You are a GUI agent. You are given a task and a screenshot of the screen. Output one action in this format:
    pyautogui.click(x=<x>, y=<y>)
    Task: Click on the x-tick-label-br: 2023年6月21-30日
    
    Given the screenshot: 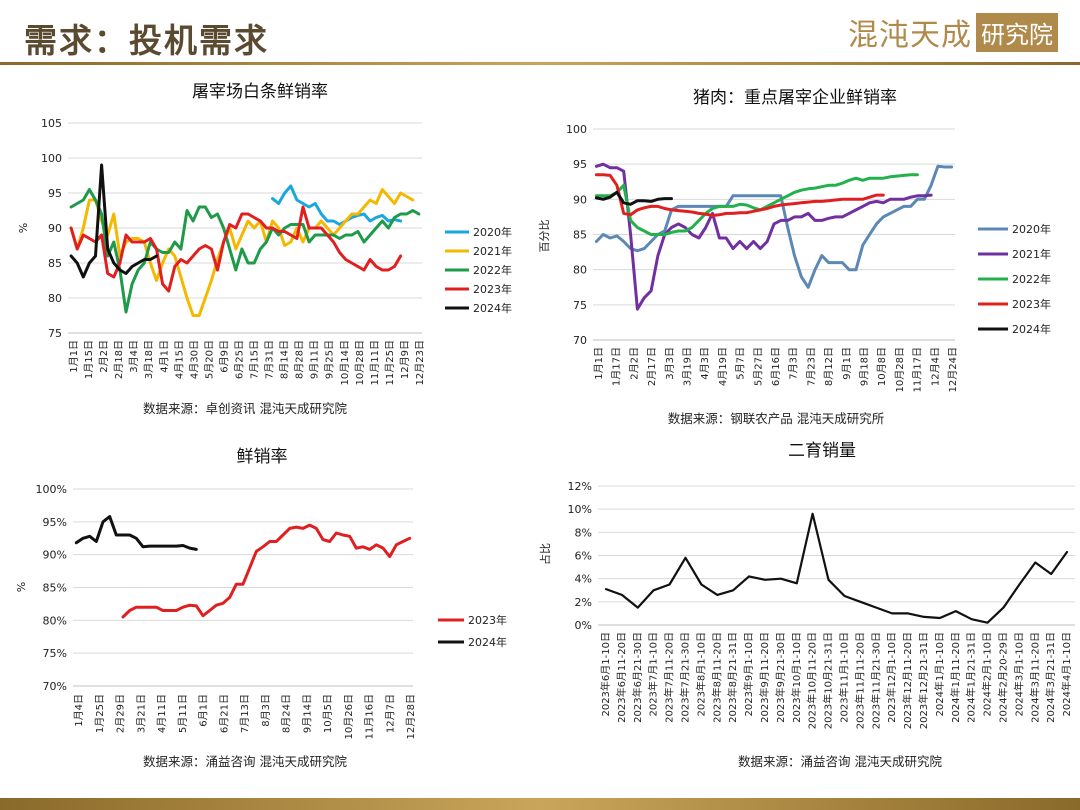 What is the action you would take?
    pyautogui.click(x=637, y=677)
    